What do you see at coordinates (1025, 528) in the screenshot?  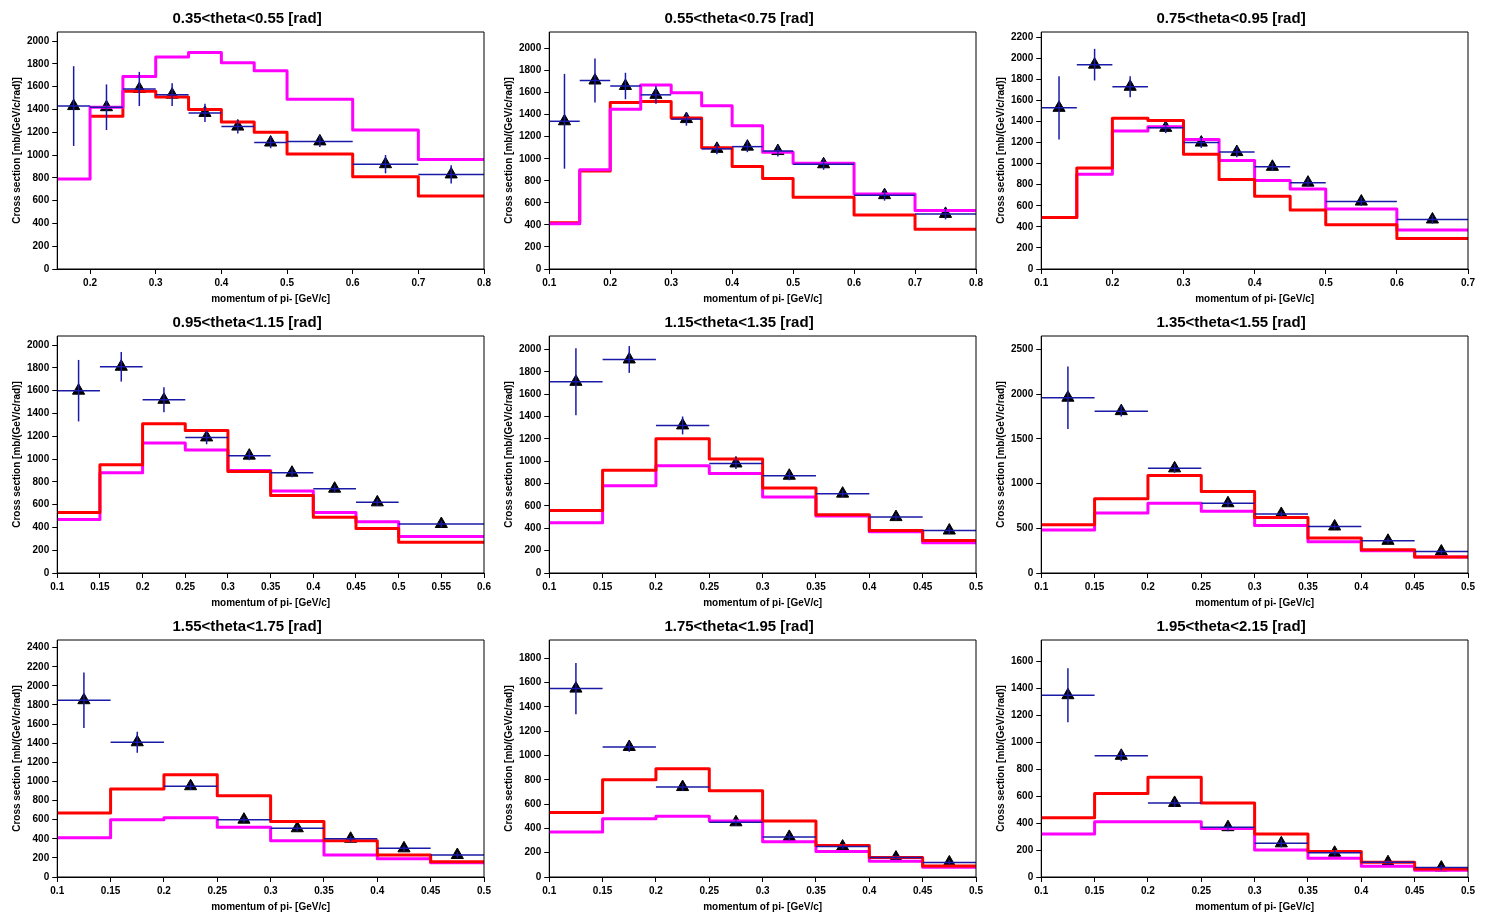 I see `y-tick-label: 500` at bounding box center [1025, 528].